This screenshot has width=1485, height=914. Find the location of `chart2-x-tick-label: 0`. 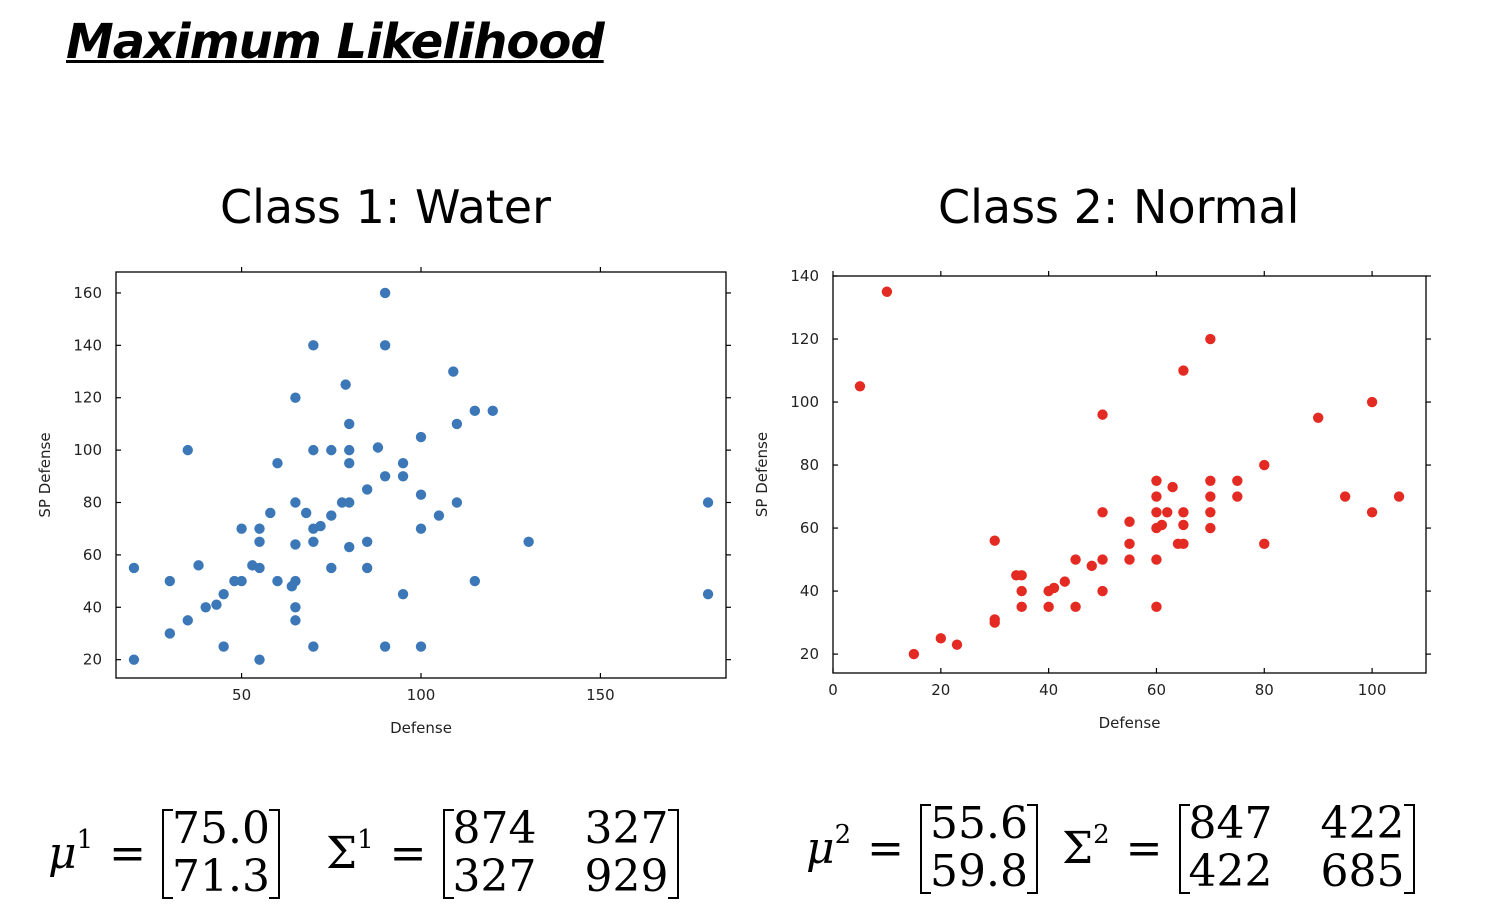

chart2-x-tick-label: 0 is located at coordinates (833, 690).